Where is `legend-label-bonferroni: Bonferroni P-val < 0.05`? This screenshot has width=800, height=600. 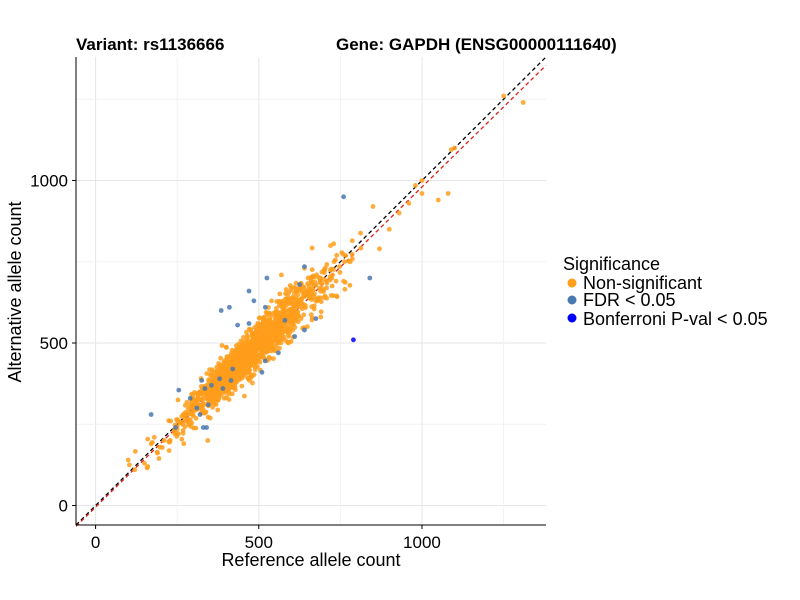 legend-label-bonferroni: Bonferroni P-val < 0.05 is located at coordinates (675, 319).